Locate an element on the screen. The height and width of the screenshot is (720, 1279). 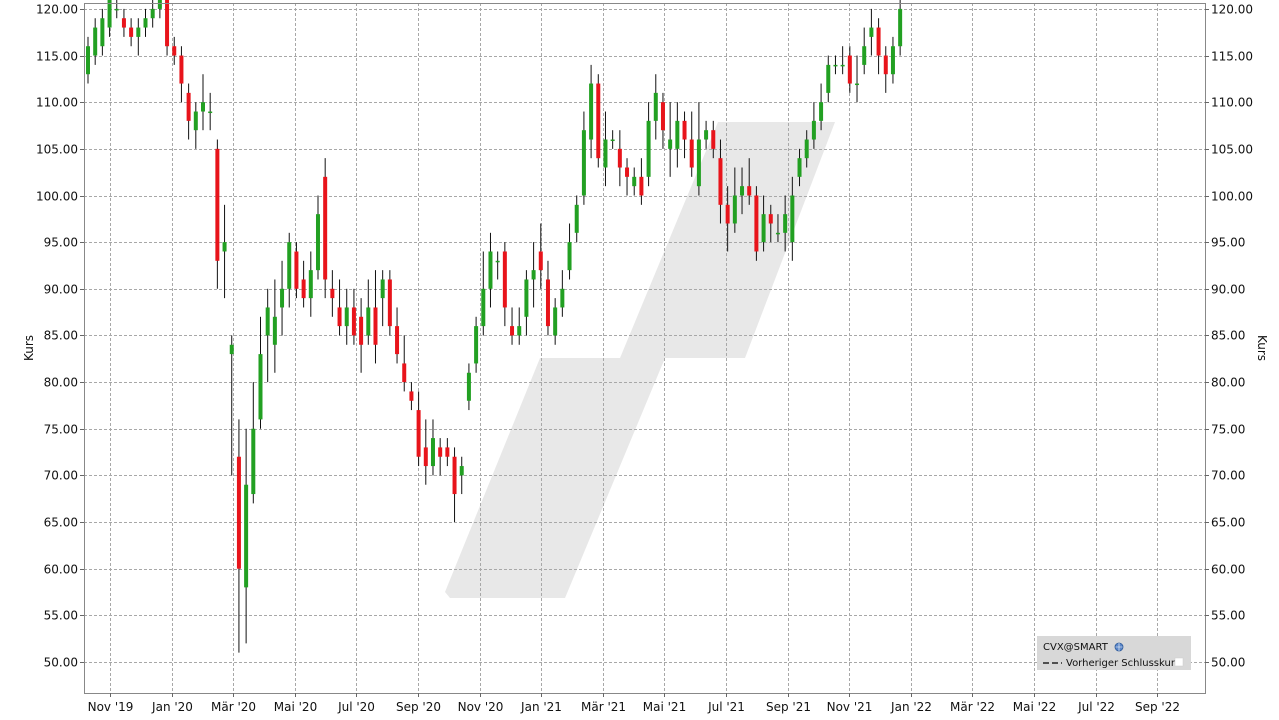
x-tick-label: Jul '22 is located at coordinates (1096, 707).